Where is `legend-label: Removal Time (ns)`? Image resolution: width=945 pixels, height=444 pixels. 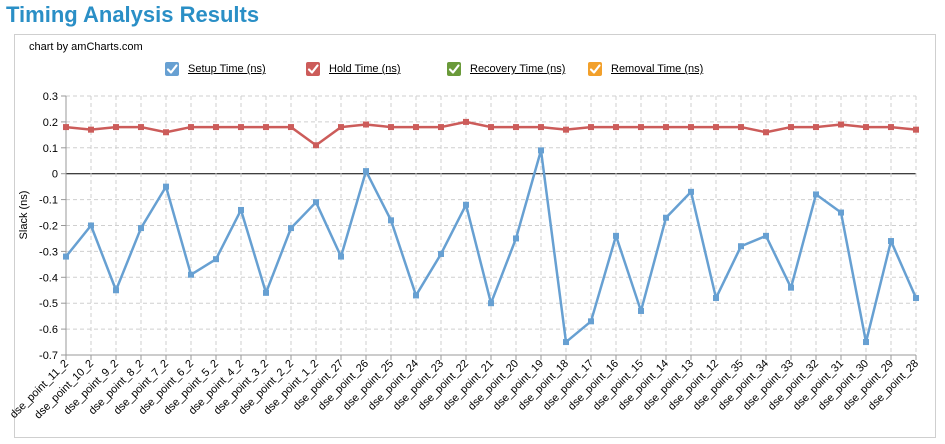 legend-label: Removal Time (ns) is located at coordinates (657, 69).